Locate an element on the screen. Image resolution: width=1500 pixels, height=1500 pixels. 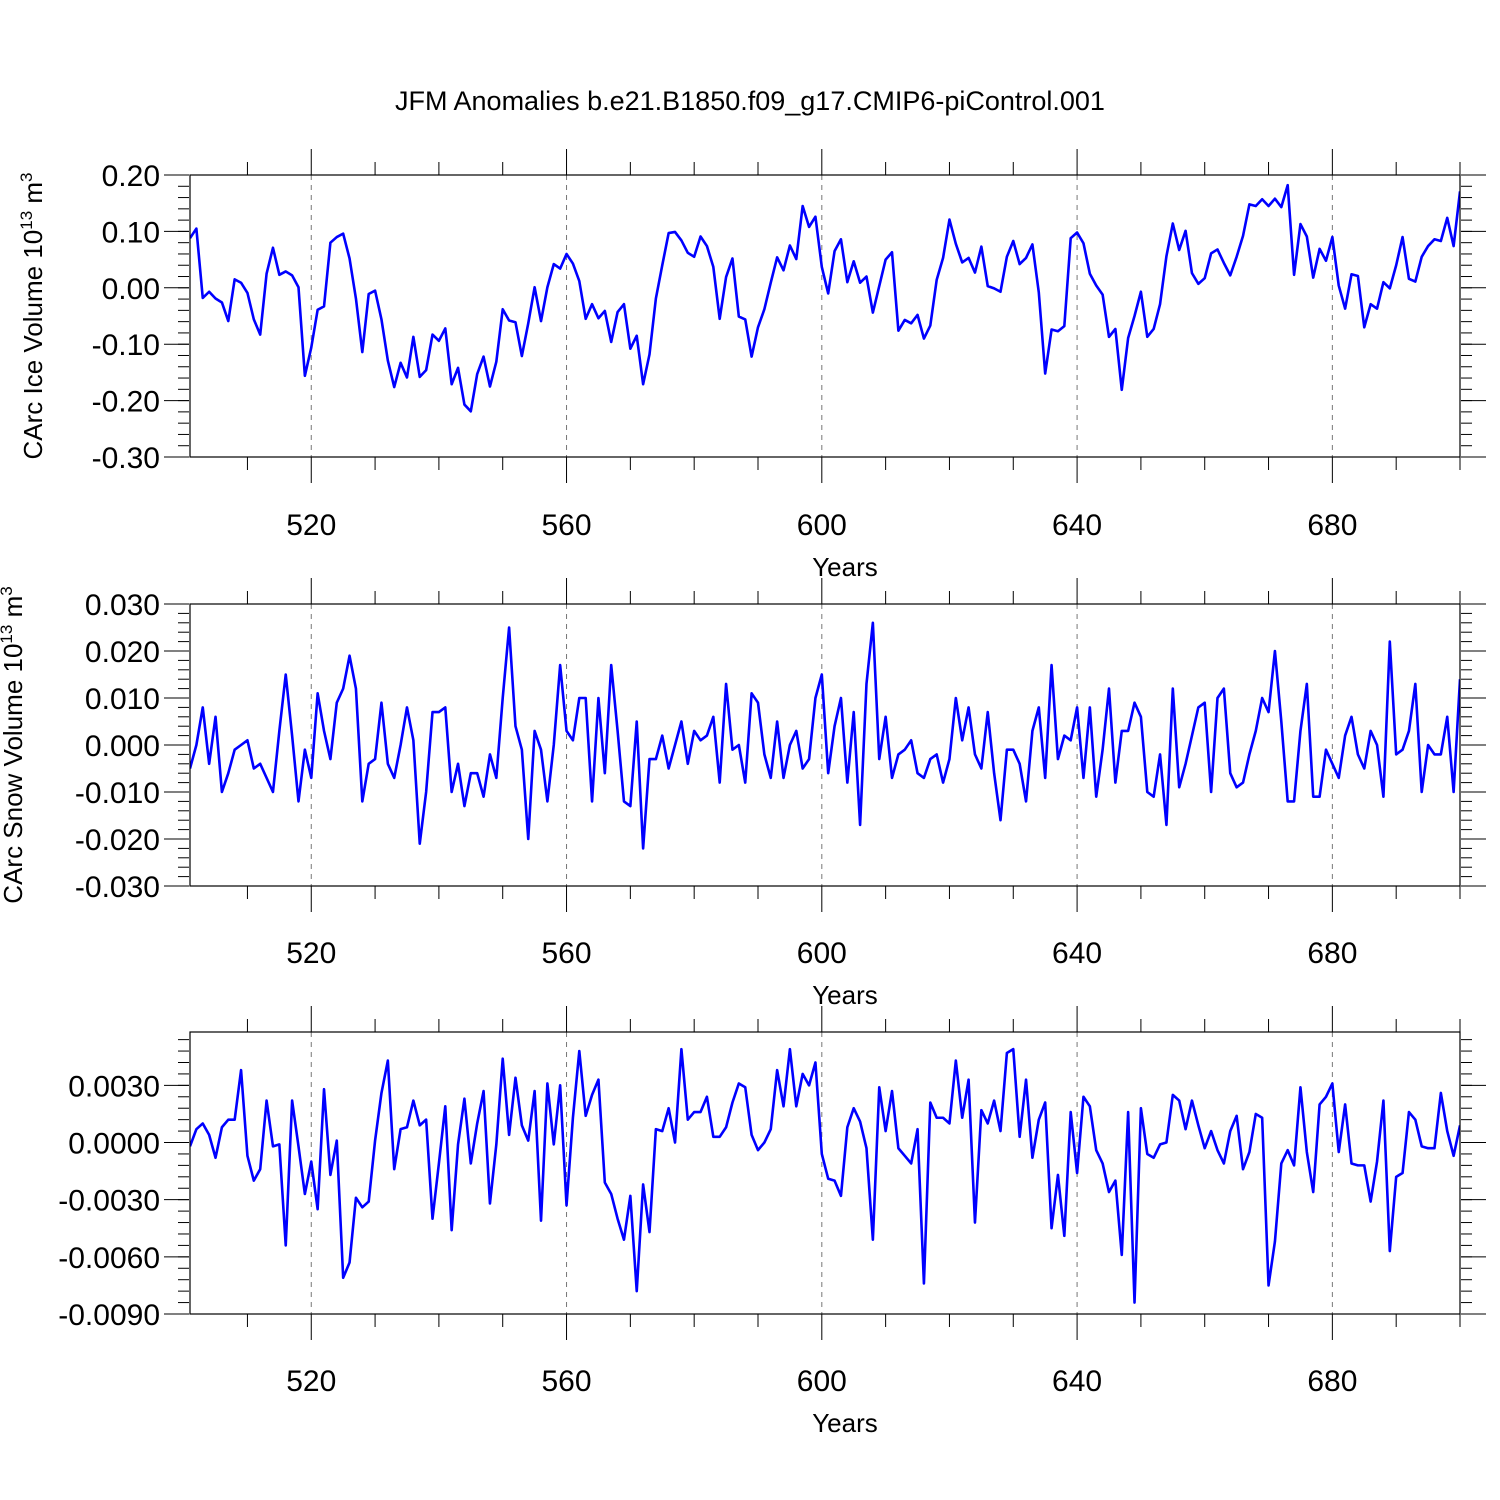
y-tick-label: -0.20 is located at coordinates (126, 402).